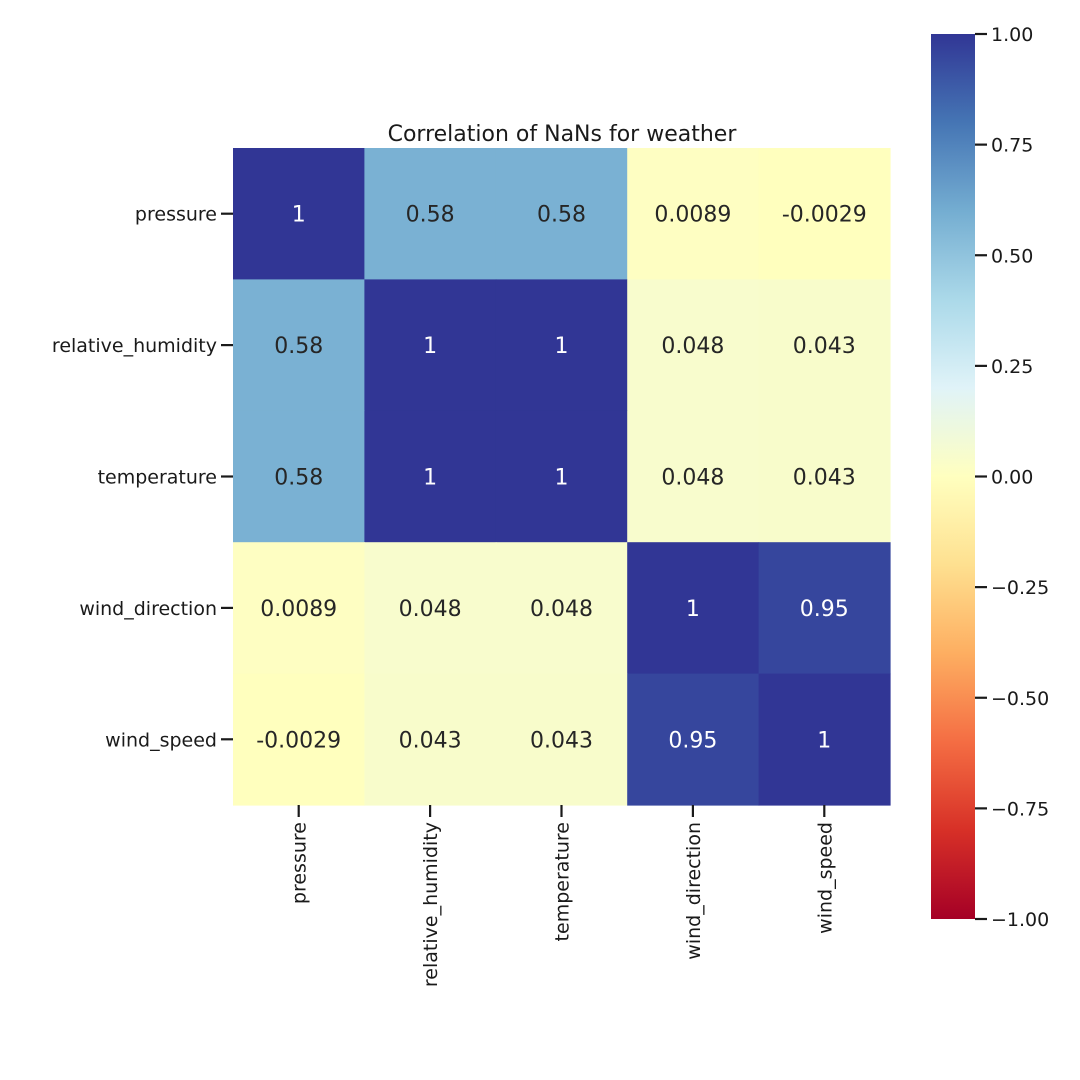 Image resolution: width=1080 pixels, height=1080 pixels. Describe the element at coordinates (1012, 35) in the screenshot. I see `colorbar-tick-label: 1.00` at that location.